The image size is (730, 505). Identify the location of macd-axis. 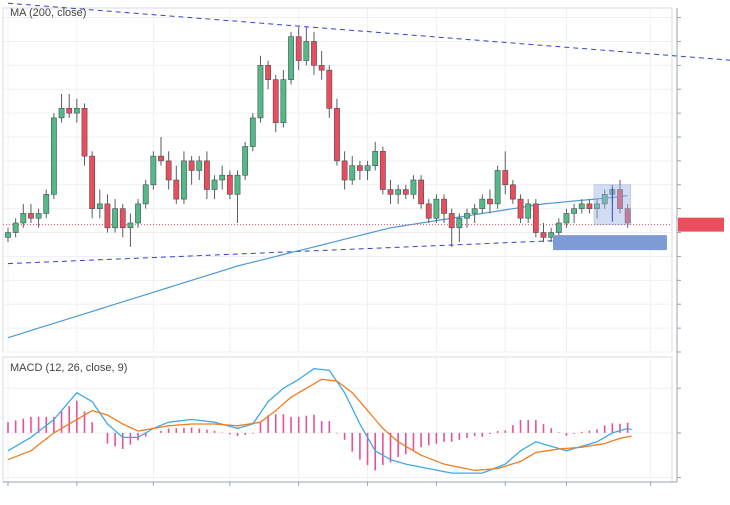
(679, 433).